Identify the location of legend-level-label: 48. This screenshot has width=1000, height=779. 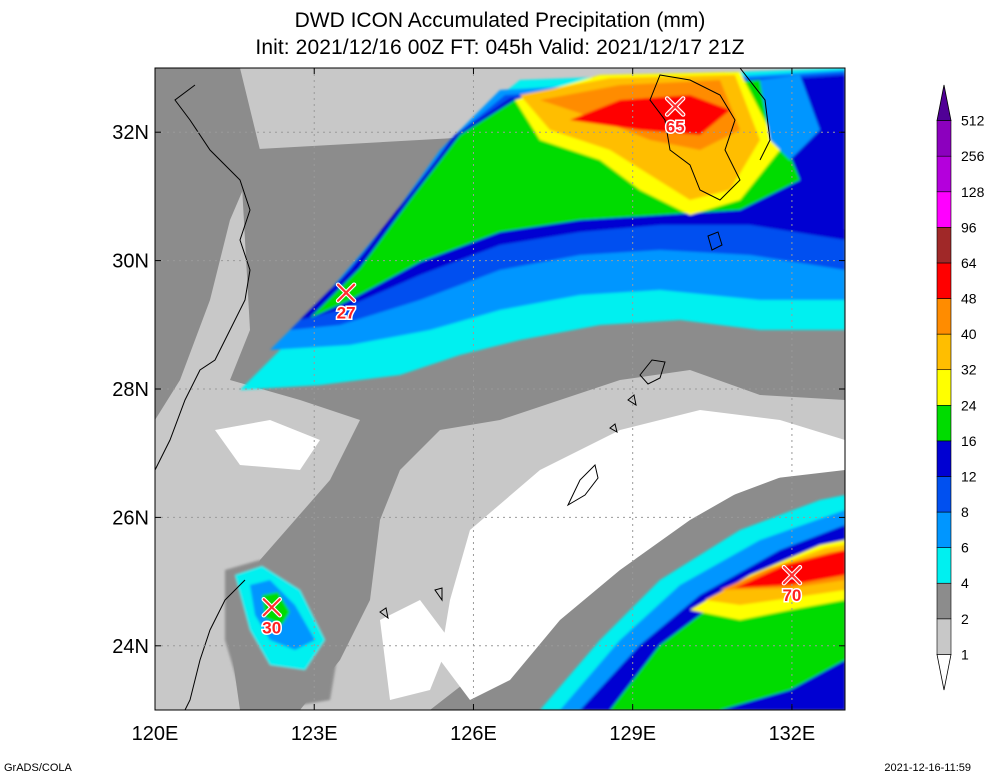
(969, 299).